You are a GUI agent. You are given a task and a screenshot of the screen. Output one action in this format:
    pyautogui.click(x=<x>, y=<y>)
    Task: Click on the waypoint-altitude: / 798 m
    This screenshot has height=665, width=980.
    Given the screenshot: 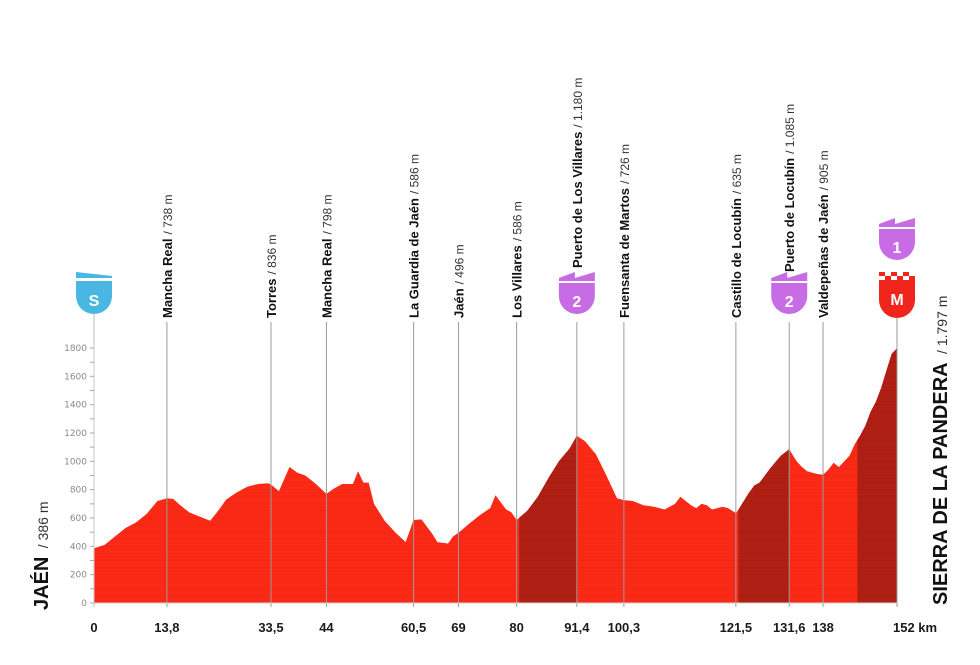 What is the action you would take?
    pyautogui.click(x=327, y=214)
    